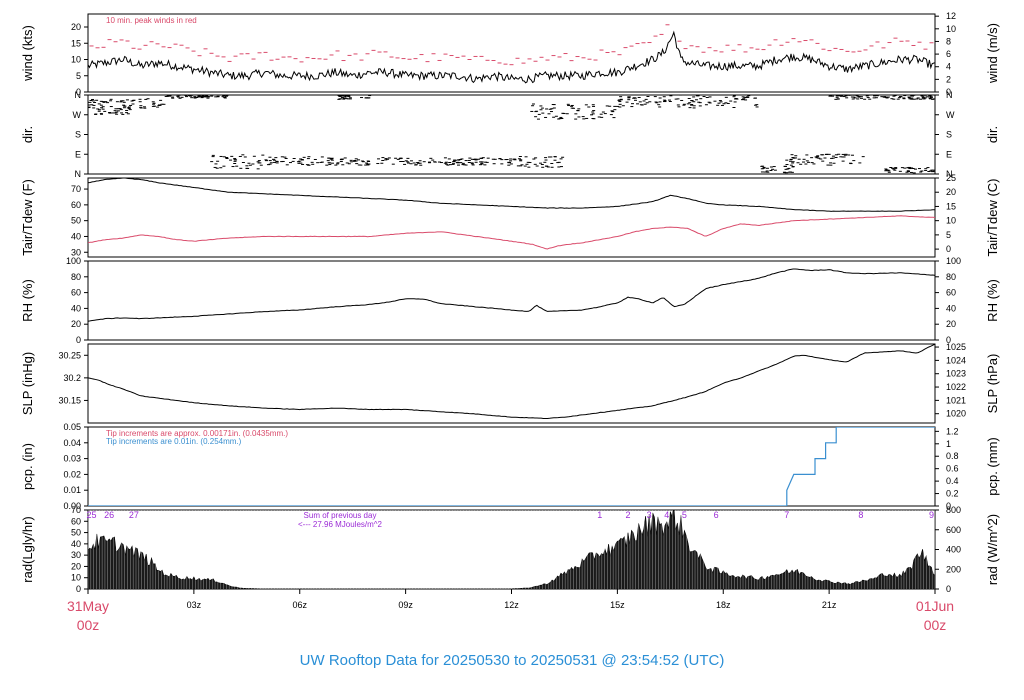  I want to click on rh-plot, so click(511, 295).